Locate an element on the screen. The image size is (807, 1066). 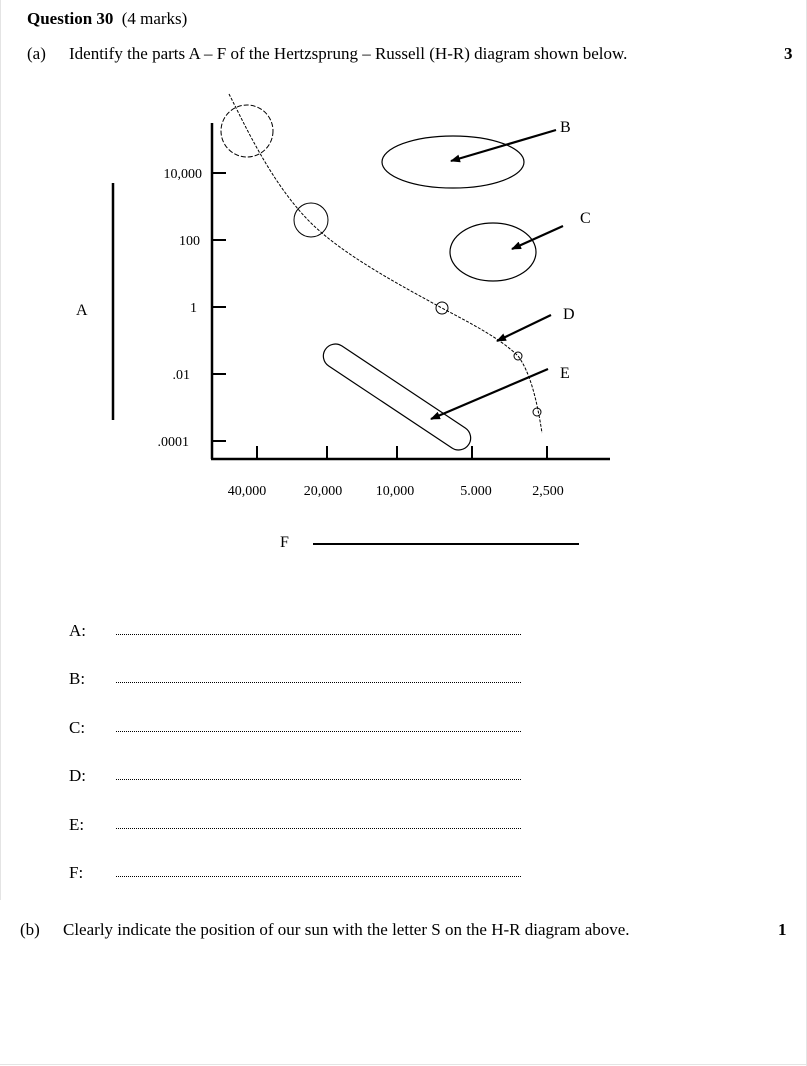
part-a-label: (a) is located at coordinates (36, 53).